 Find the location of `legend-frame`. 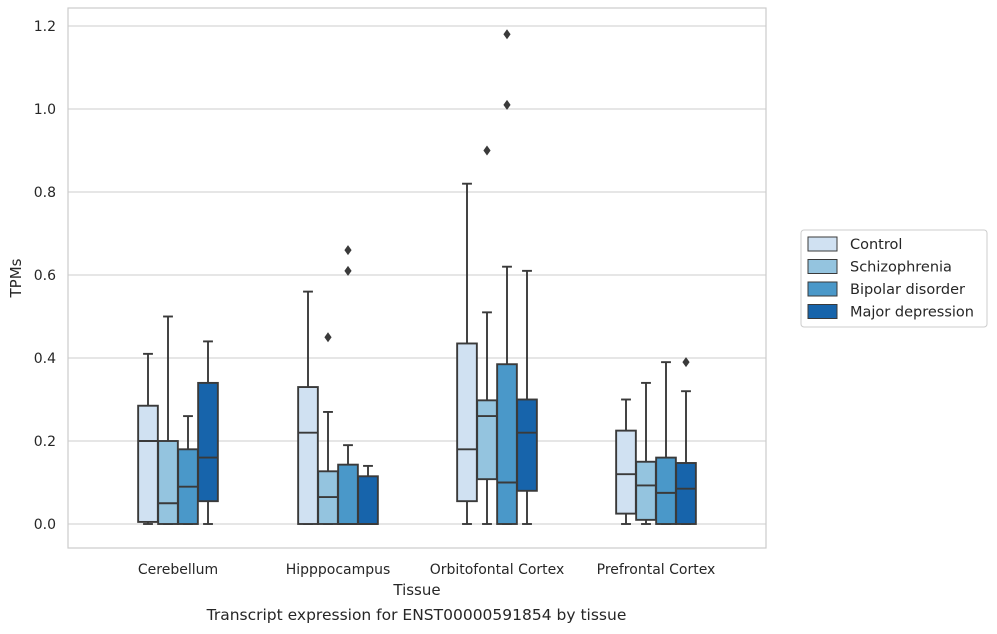

legend-frame is located at coordinates (894, 278).